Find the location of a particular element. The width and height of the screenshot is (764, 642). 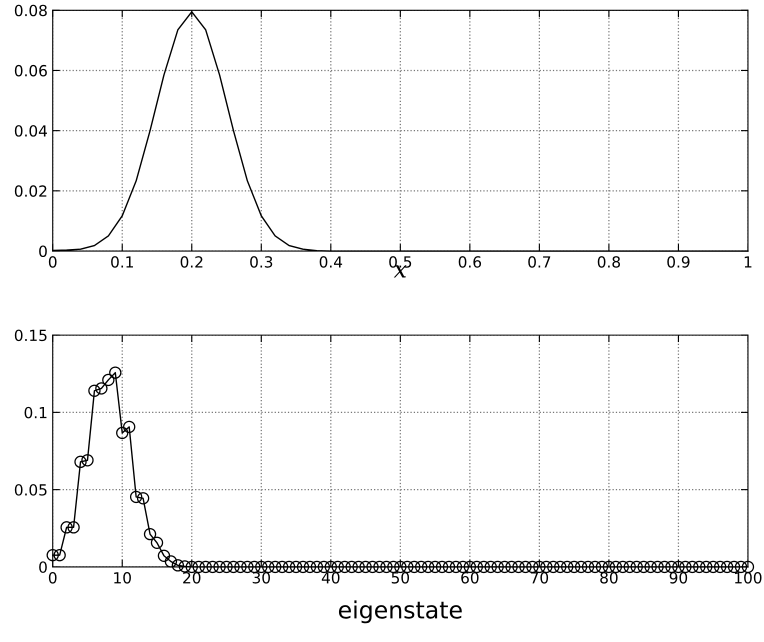

y-tick-label: 0.08 is located at coordinates (30, 10).